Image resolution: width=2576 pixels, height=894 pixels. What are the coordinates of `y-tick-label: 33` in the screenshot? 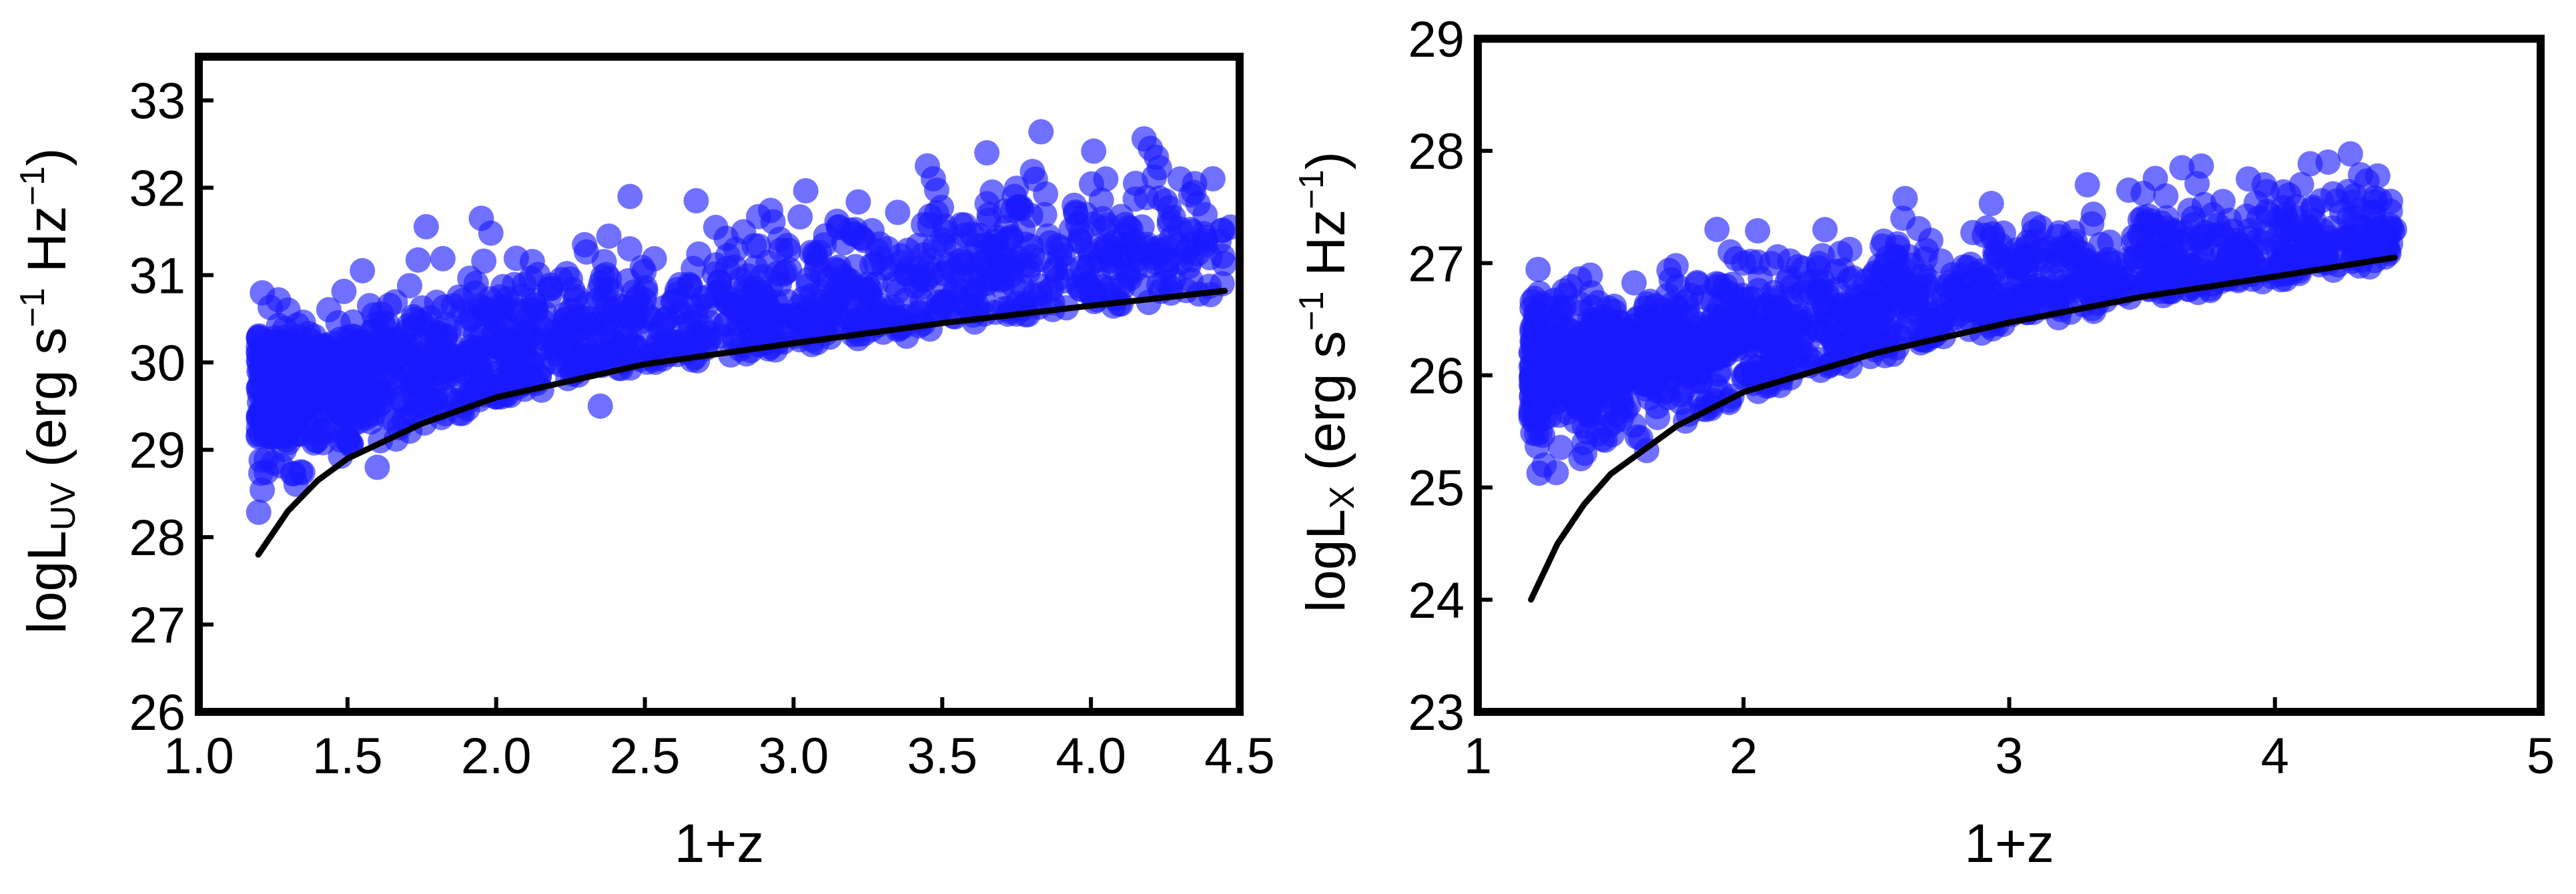 It's located at (157, 101).